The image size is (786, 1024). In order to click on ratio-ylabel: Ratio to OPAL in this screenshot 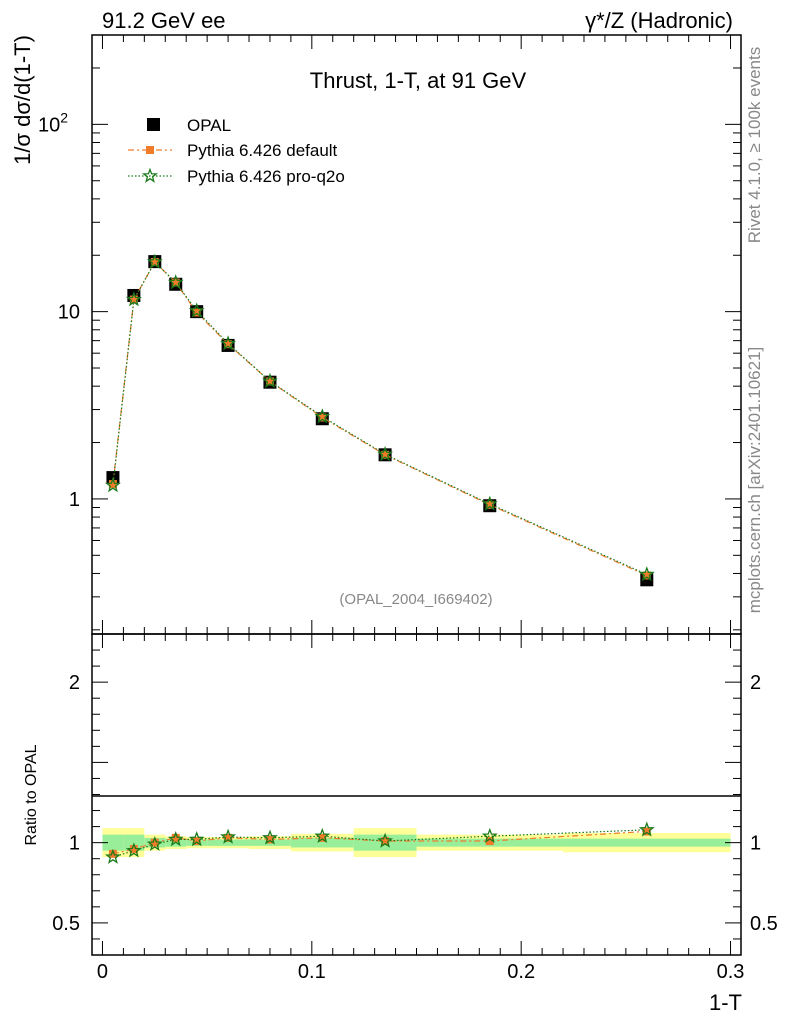, I will do `click(31, 794)`.